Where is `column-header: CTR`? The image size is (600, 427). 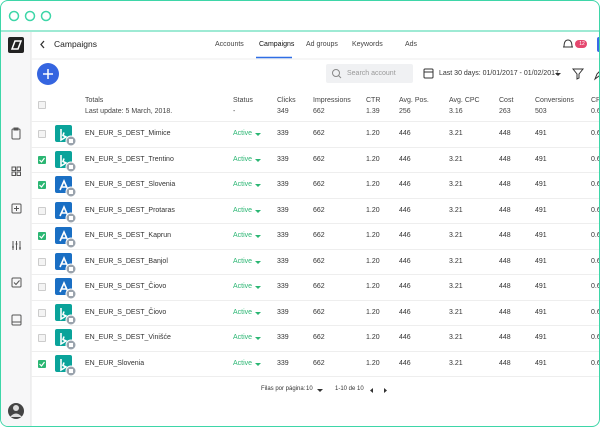
column-header: CTR is located at coordinates (373, 100).